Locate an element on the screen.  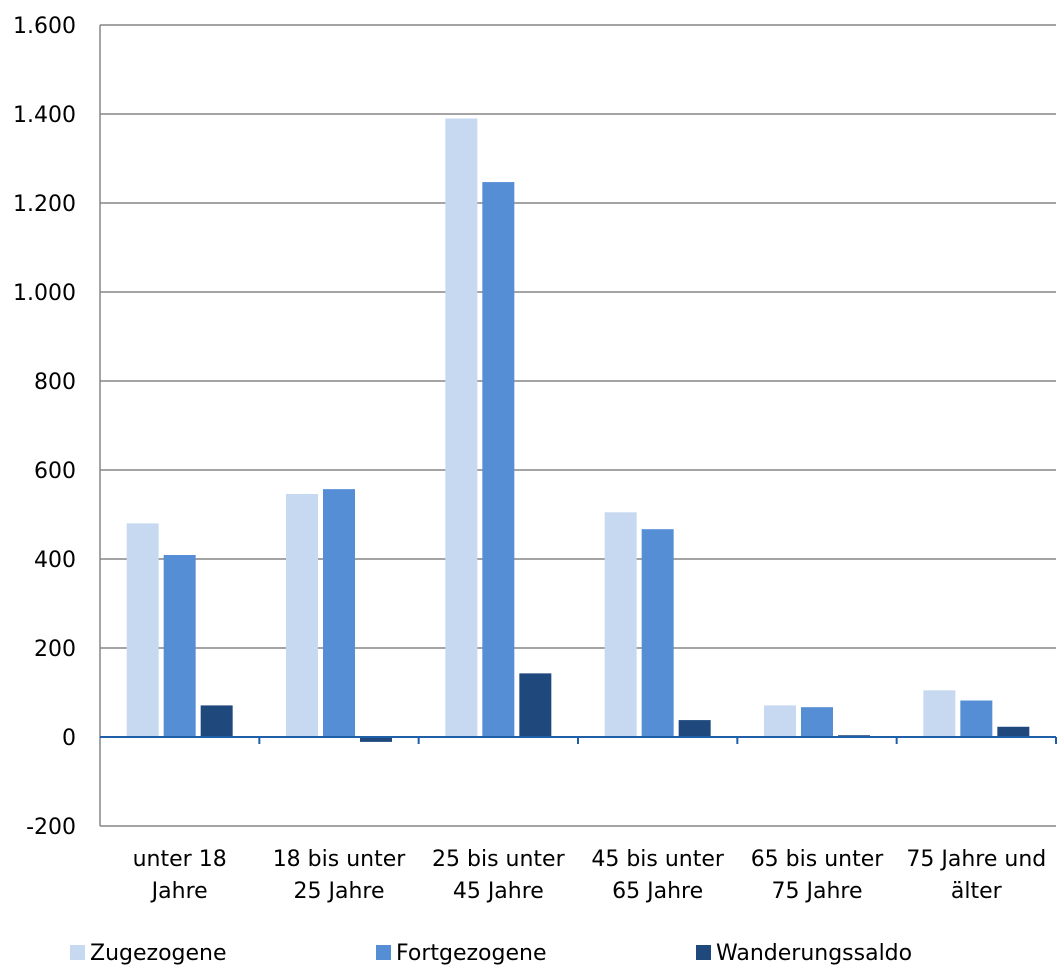
category-label: 25 bis unter is located at coordinates (499, 859).